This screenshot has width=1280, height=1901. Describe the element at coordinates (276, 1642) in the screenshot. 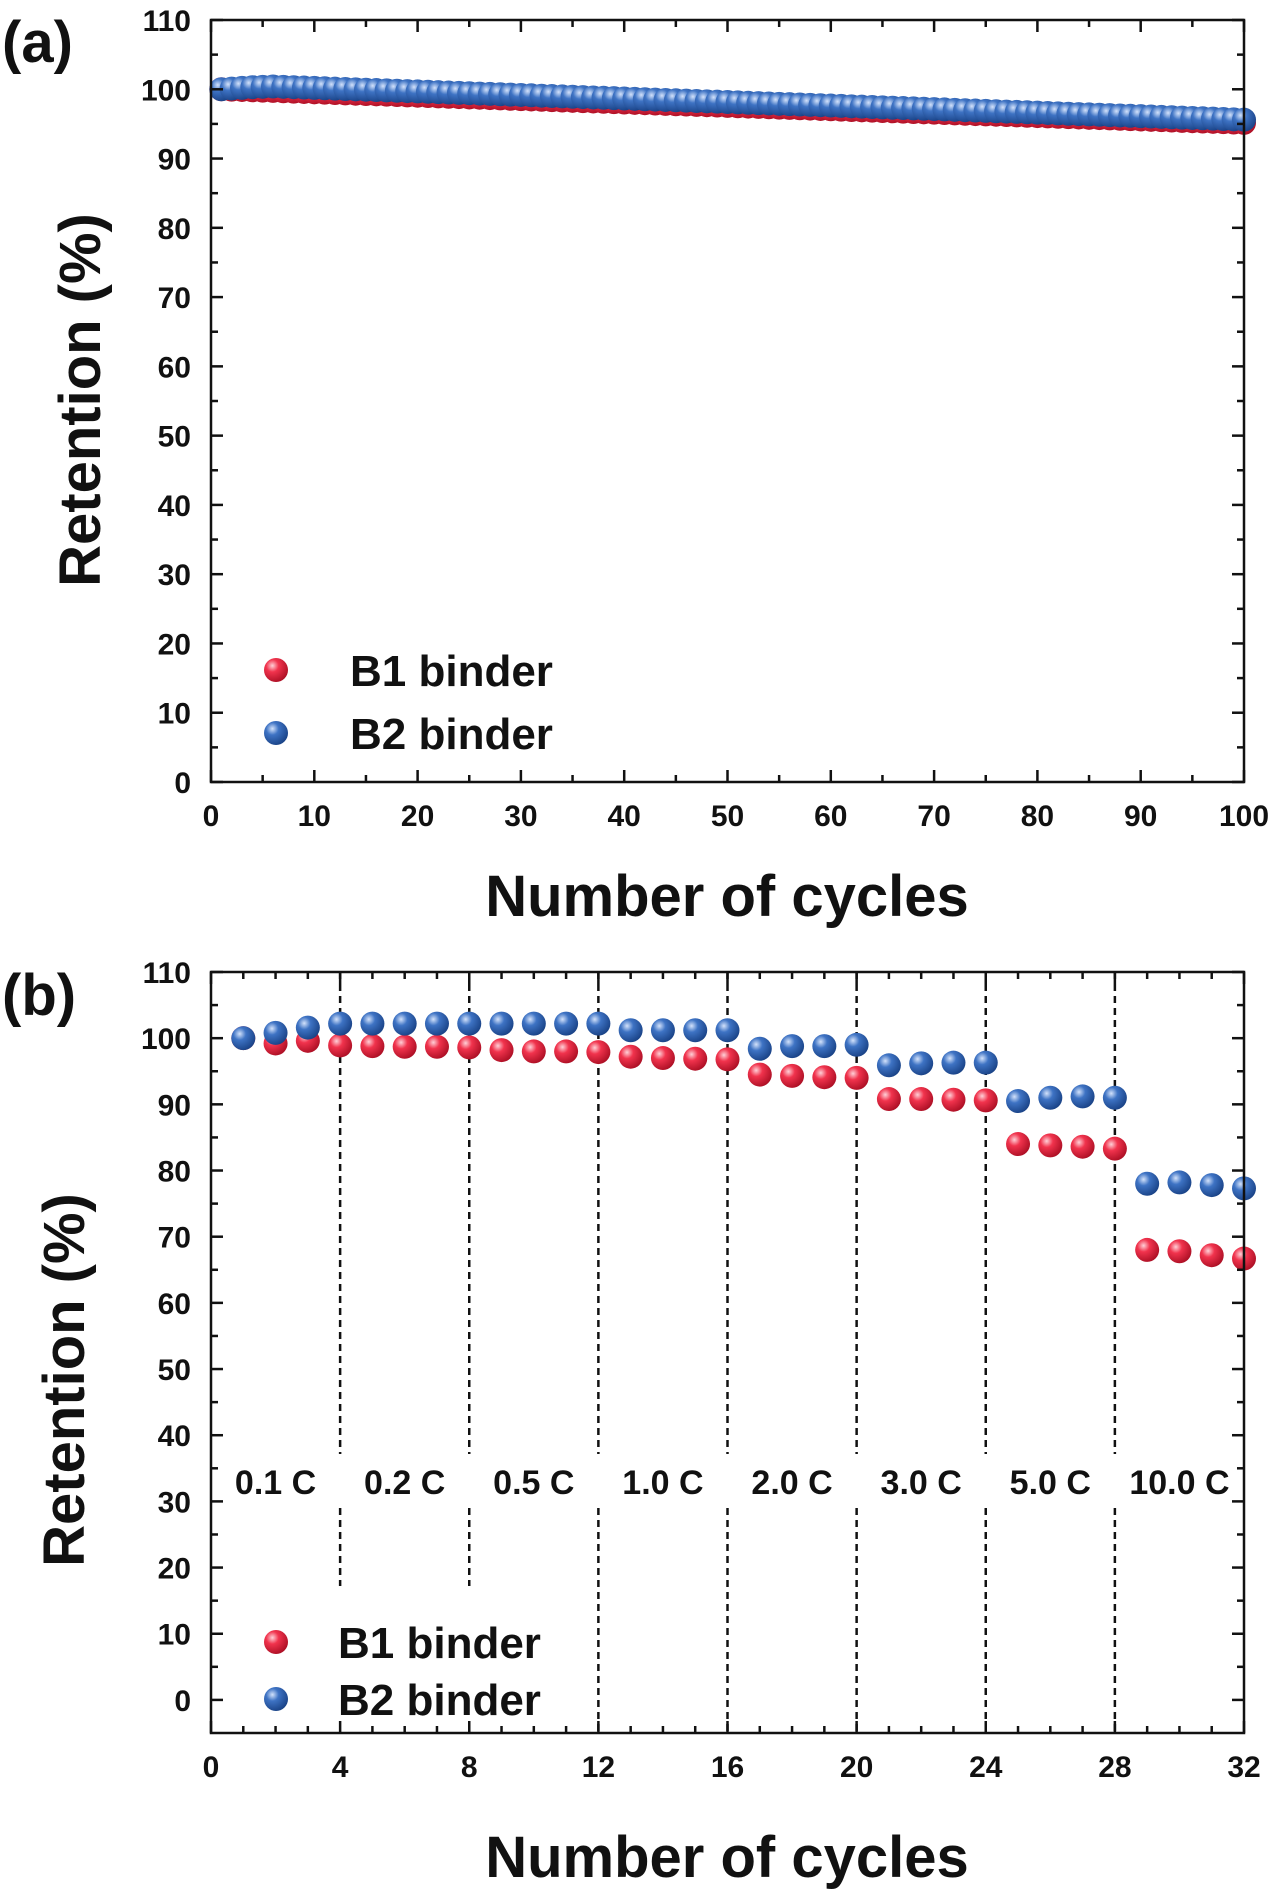

I see `panel-b-legend-marker-b1` at that location.